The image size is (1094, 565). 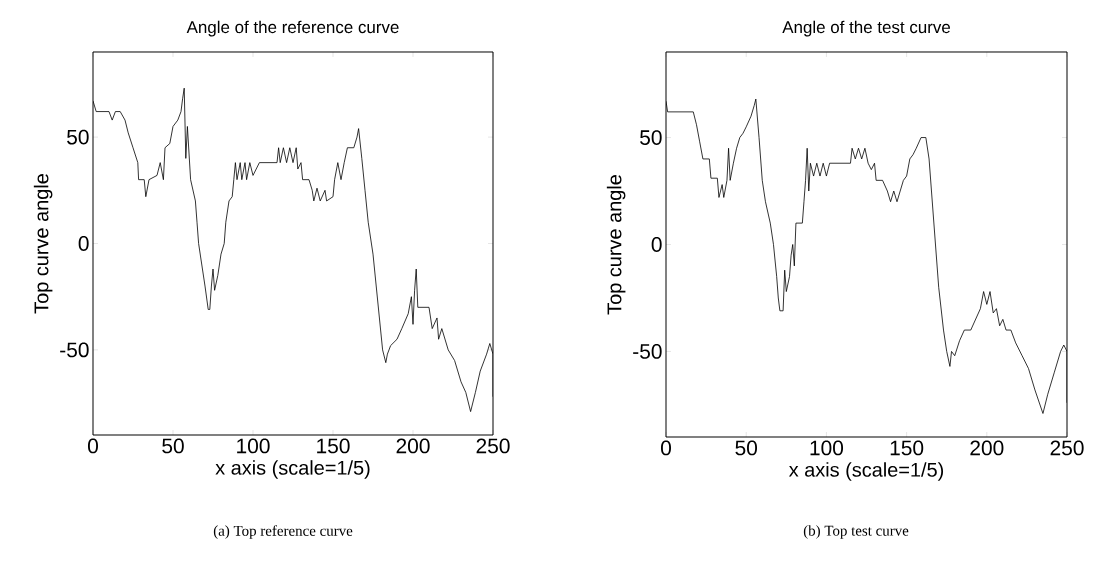 What do you see at coordinates (292, 28) in the screenshot?
I see `chart-title: Angle of the reference curve` at bounding box center [292, 28].